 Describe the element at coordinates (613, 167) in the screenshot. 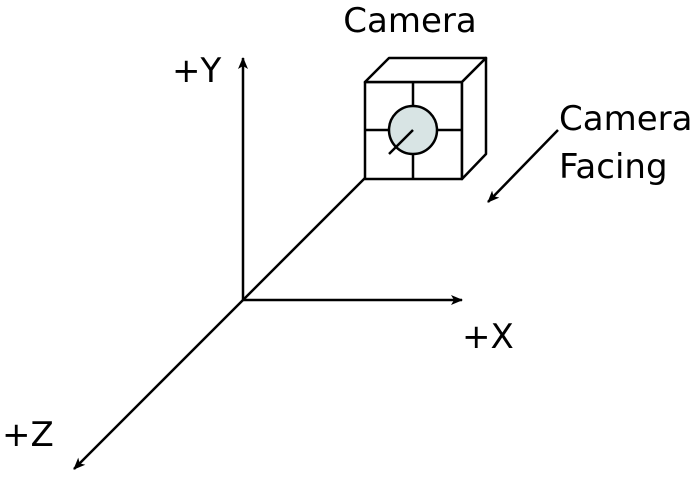

I see `camera-facing-label-line2: Facing` at that location.